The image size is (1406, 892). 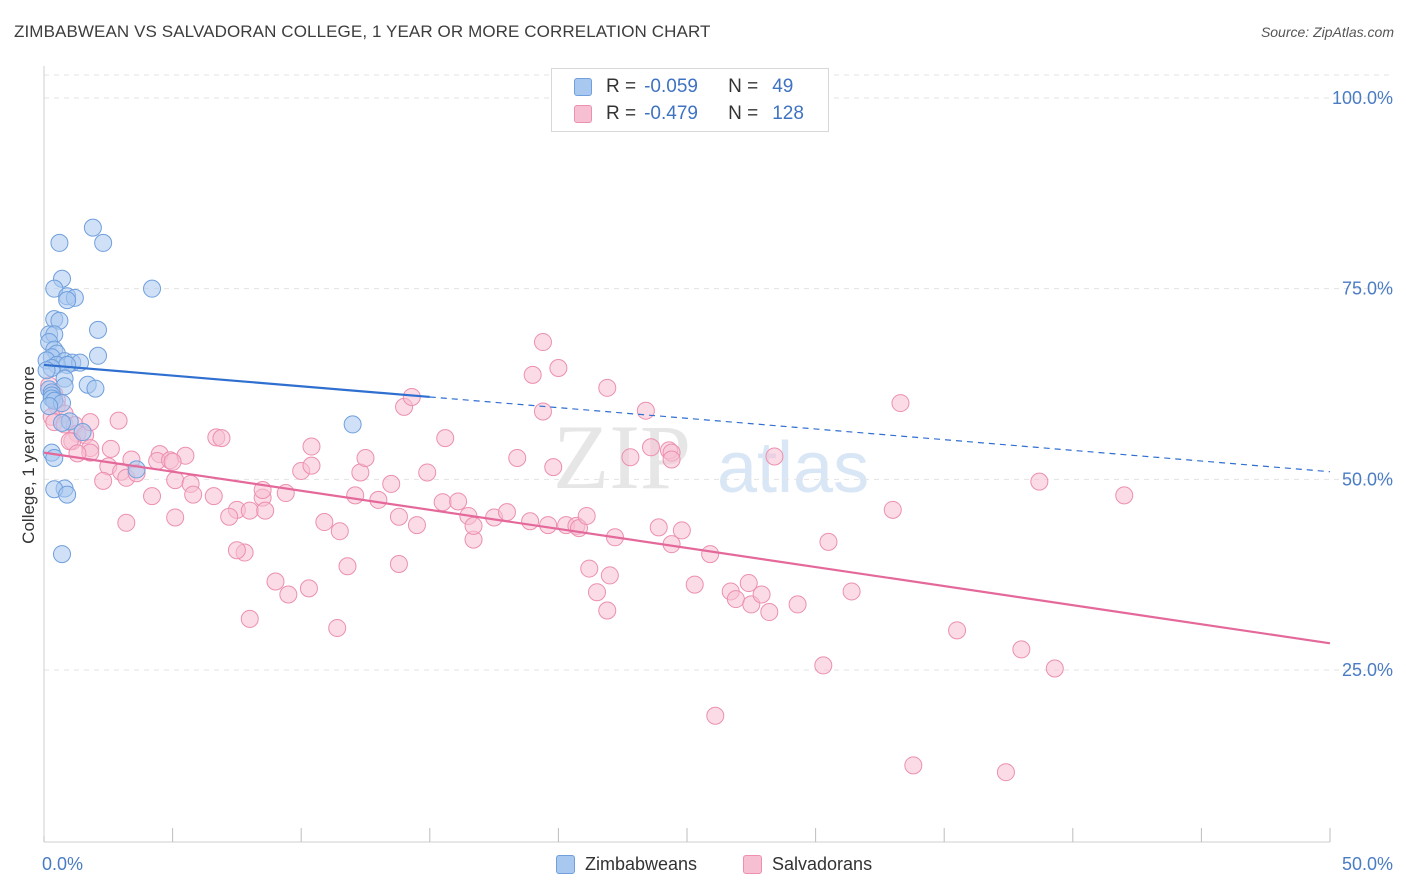 What do you see at coordinates (236, 381) in the screenshot?
I see `zimbabwean-trend-line` at bounding box center [236, 381].